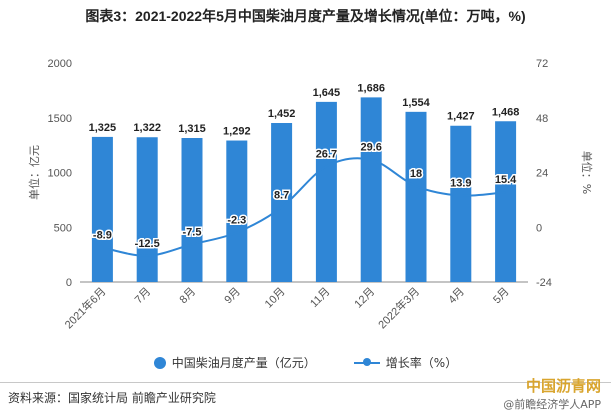 The width and height of the screenshot is (611, 419). Describe the element at coordinates (232, 296) in the screenshot. I see `x-tick-label: 9月` at that location.